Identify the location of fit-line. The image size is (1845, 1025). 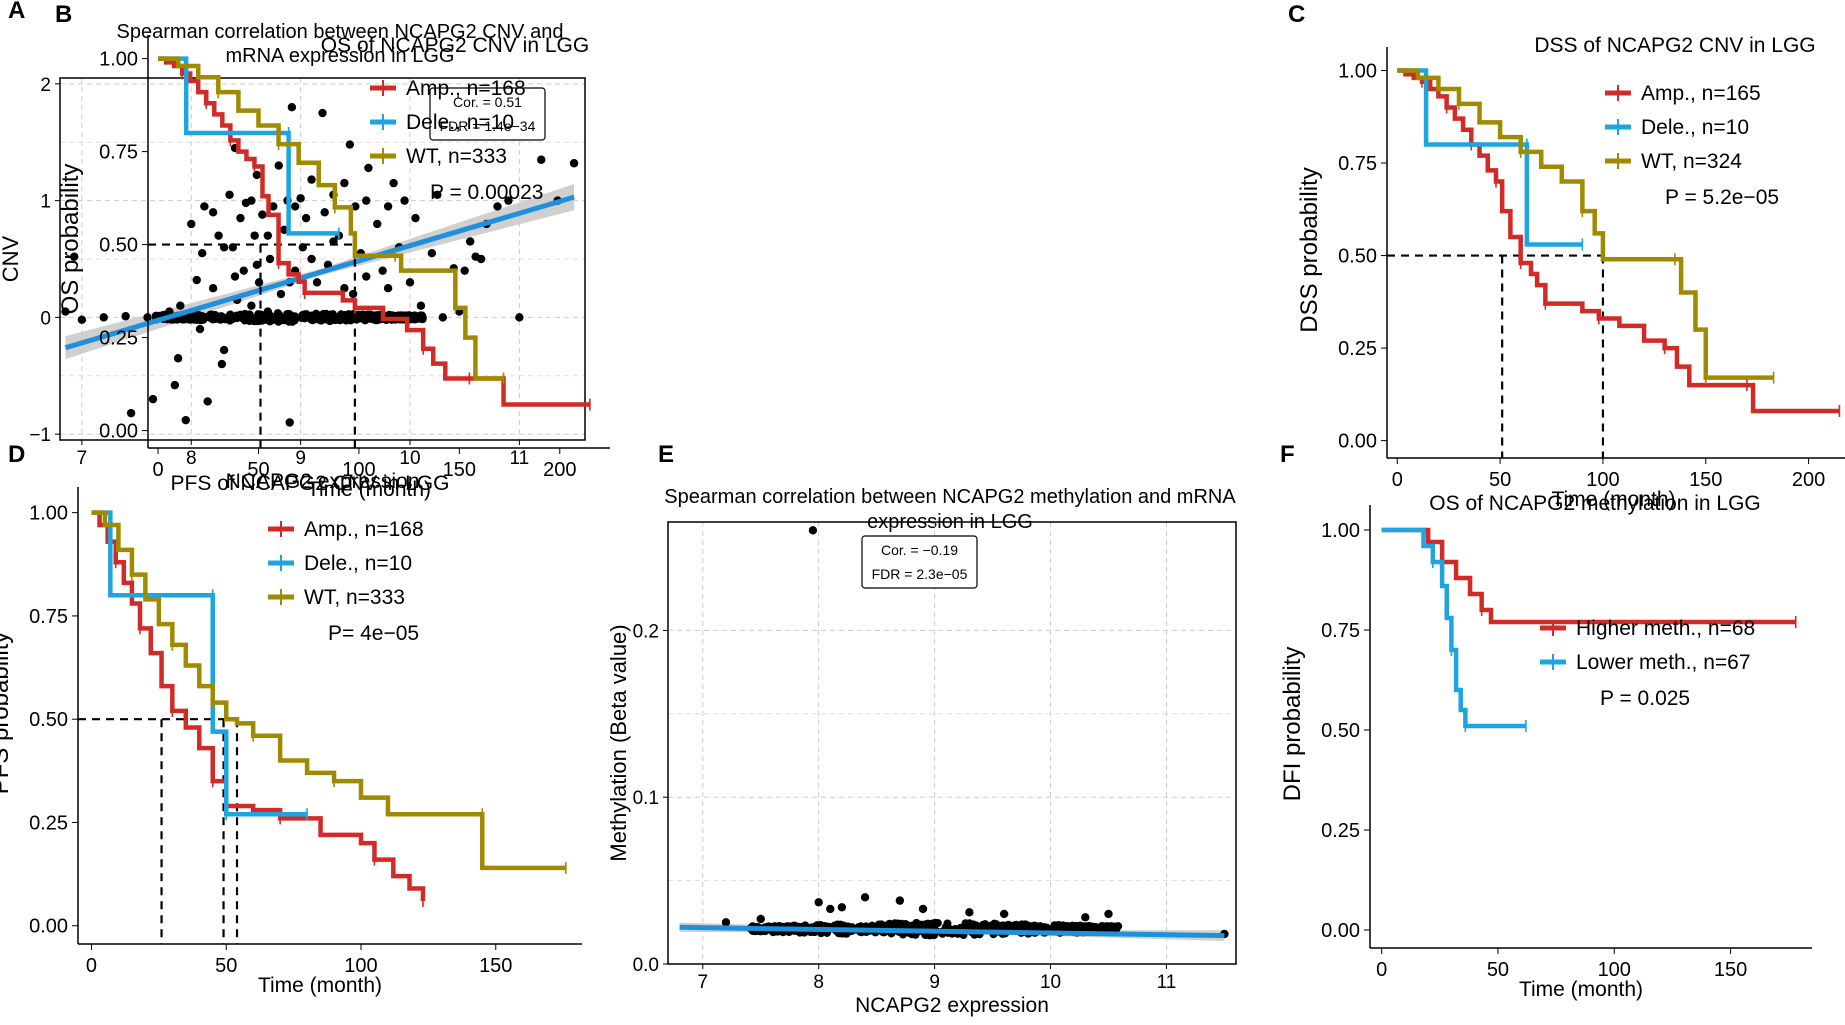
(952, 931).